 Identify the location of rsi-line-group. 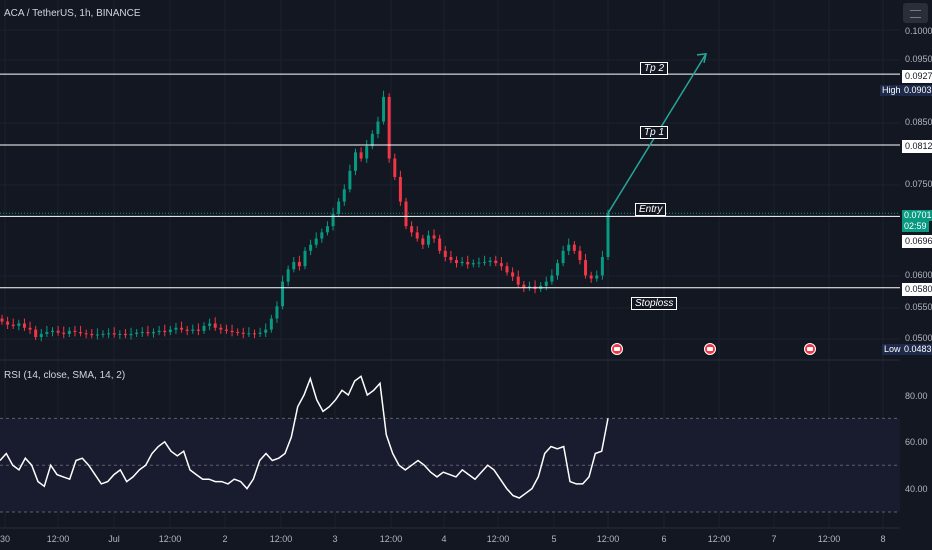
(304, 437).